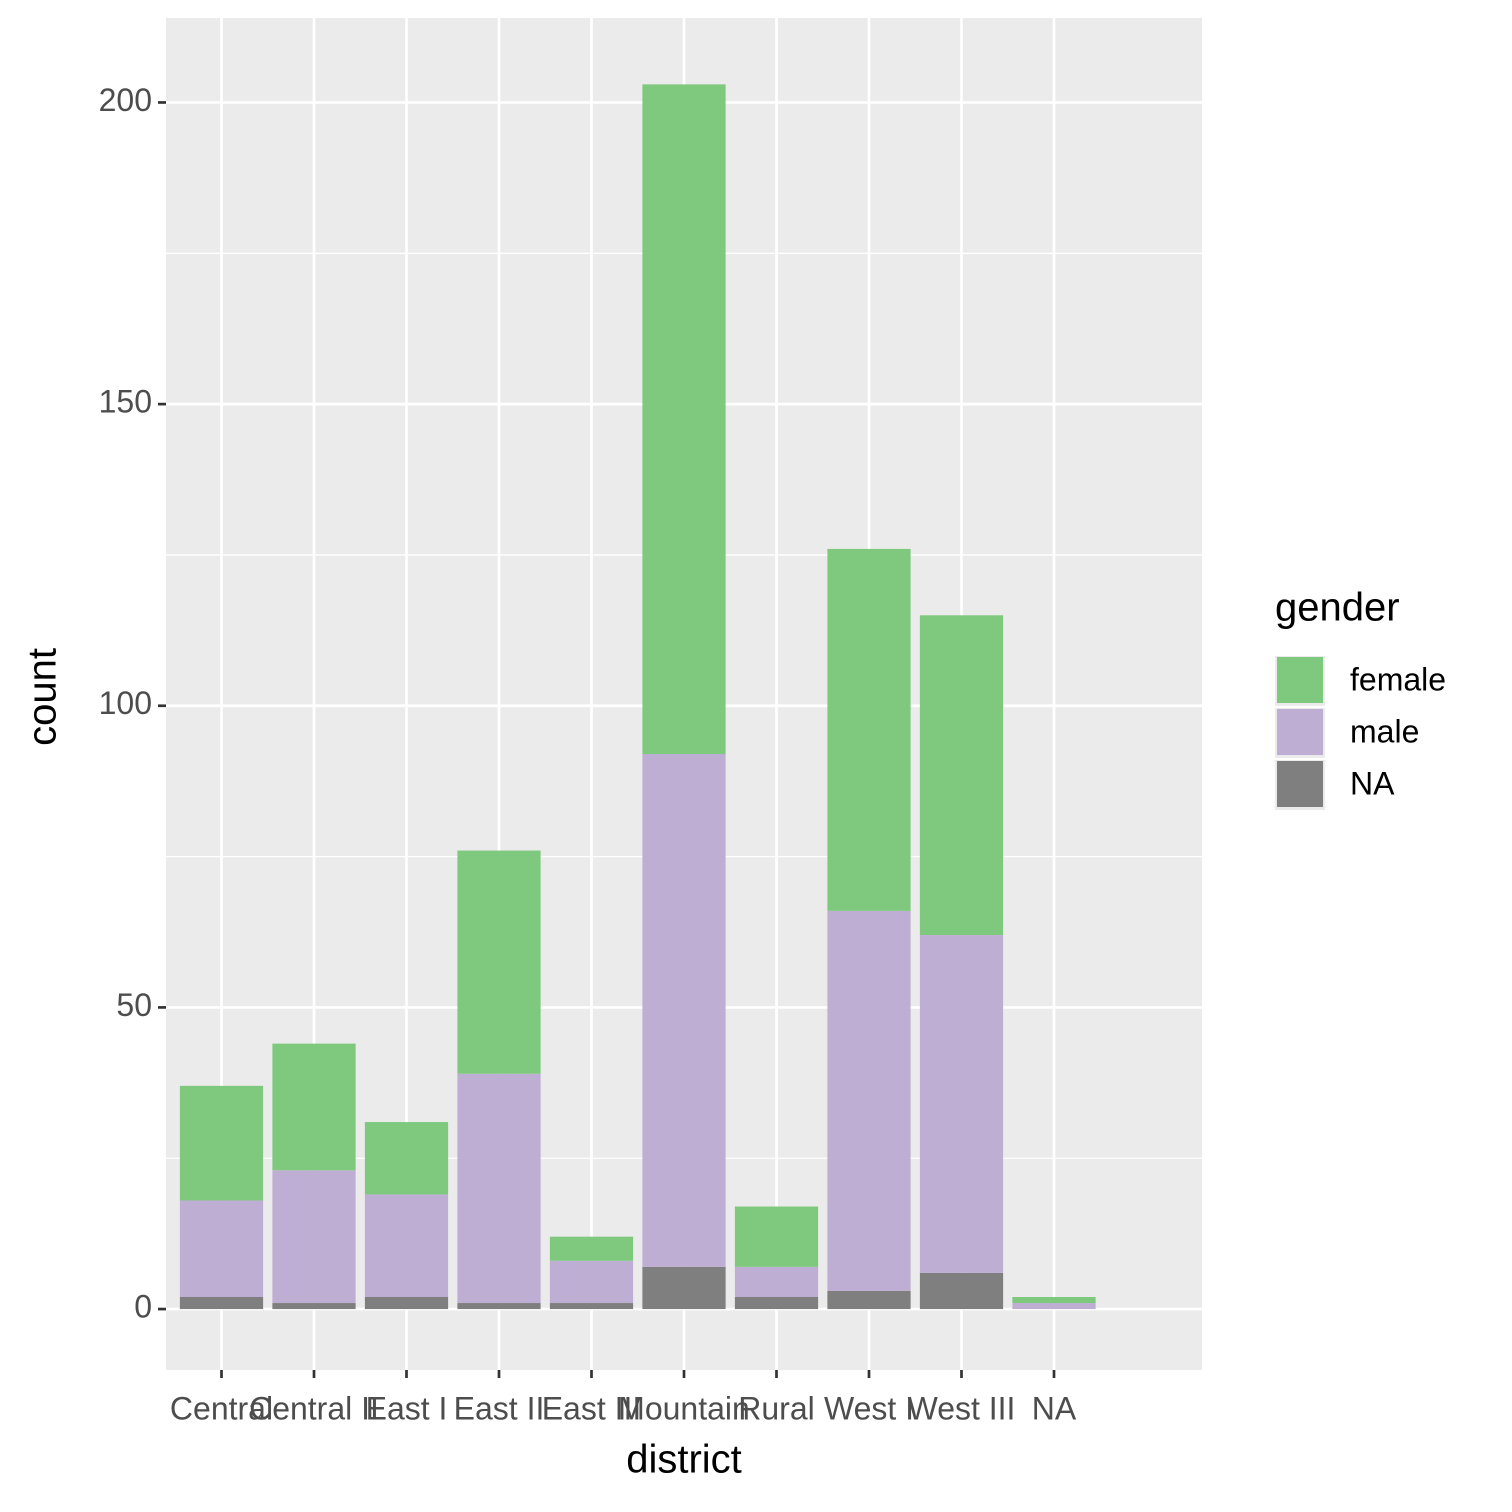 The width and height of the screenshot is (1512, 1512). What do you see at coordinates (143, 1307) in the screenshot?
I see `y-tick-label: 0` at bounding box center [143, 1307].